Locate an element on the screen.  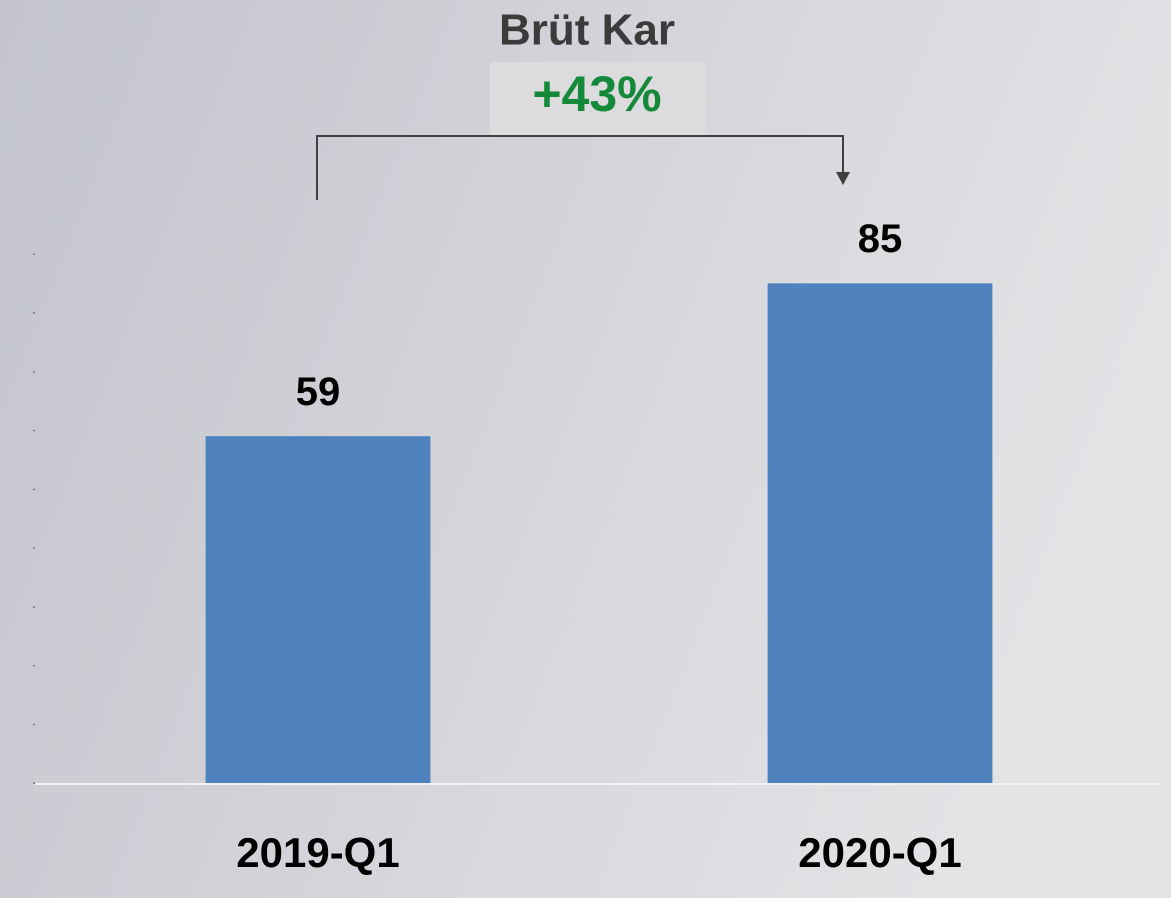
x-tick-label: 2019-Q1 is located at coordinates (317, 852).